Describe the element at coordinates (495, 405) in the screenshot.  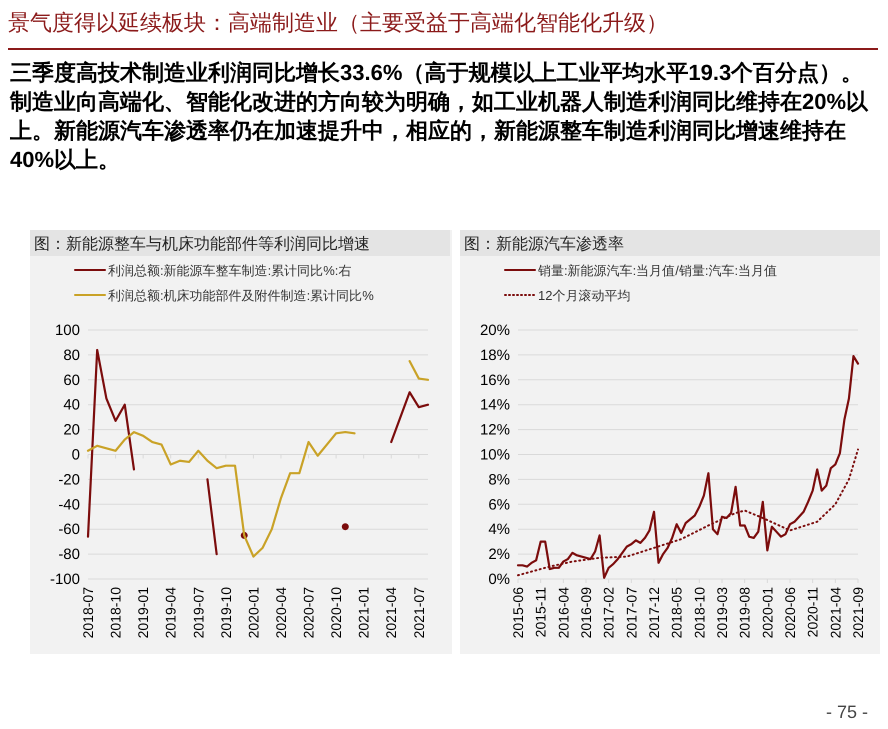
I see `y-tick-label: 14%` at that location.